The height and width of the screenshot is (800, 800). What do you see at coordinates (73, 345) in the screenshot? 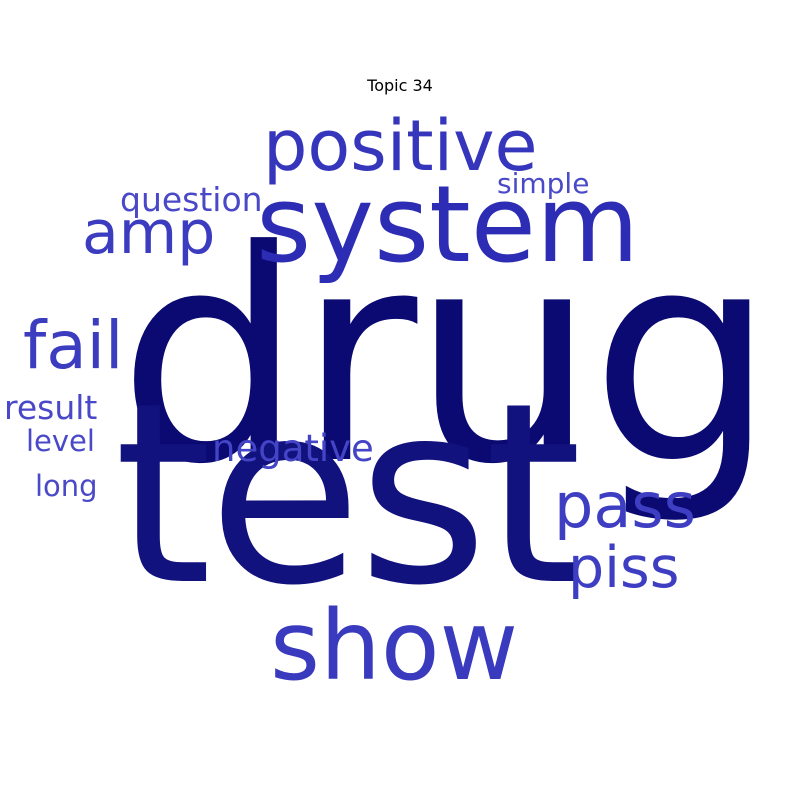
I see `word-fail: fail` at bounding box center [73, 345].